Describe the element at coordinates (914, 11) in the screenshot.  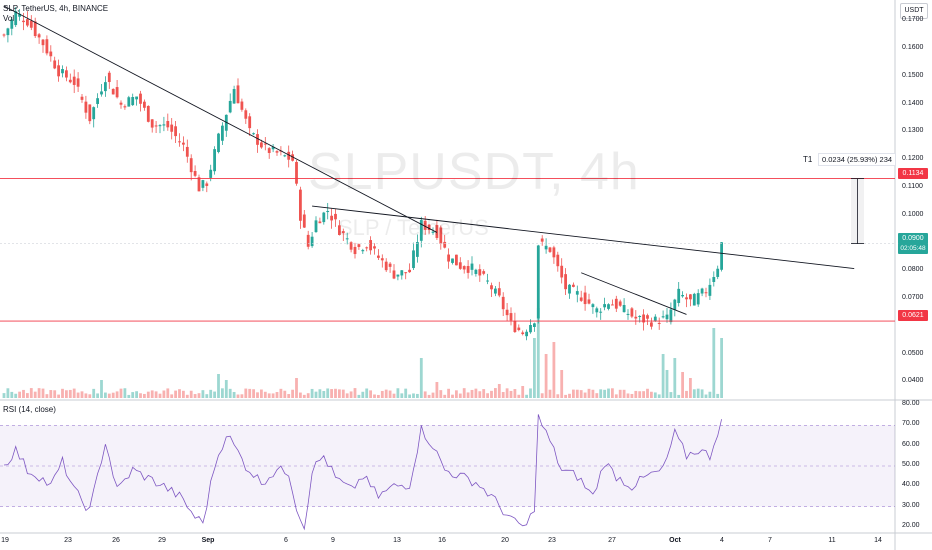
I see `currency-button: USDT` at that location.